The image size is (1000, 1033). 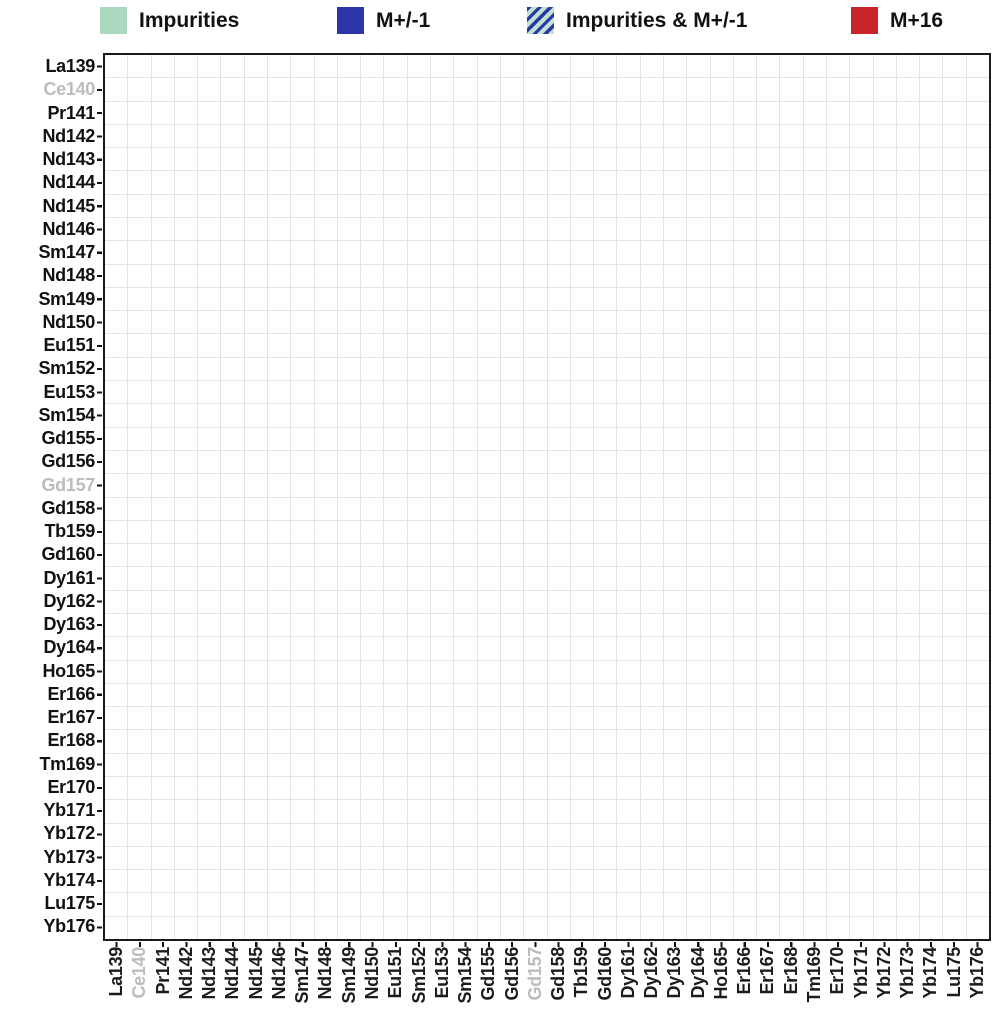 What do you see at coordinates (69, 391) in the screenshot?
I see `y-label-Eu153: Eu153` at bounding box center [69, 391].